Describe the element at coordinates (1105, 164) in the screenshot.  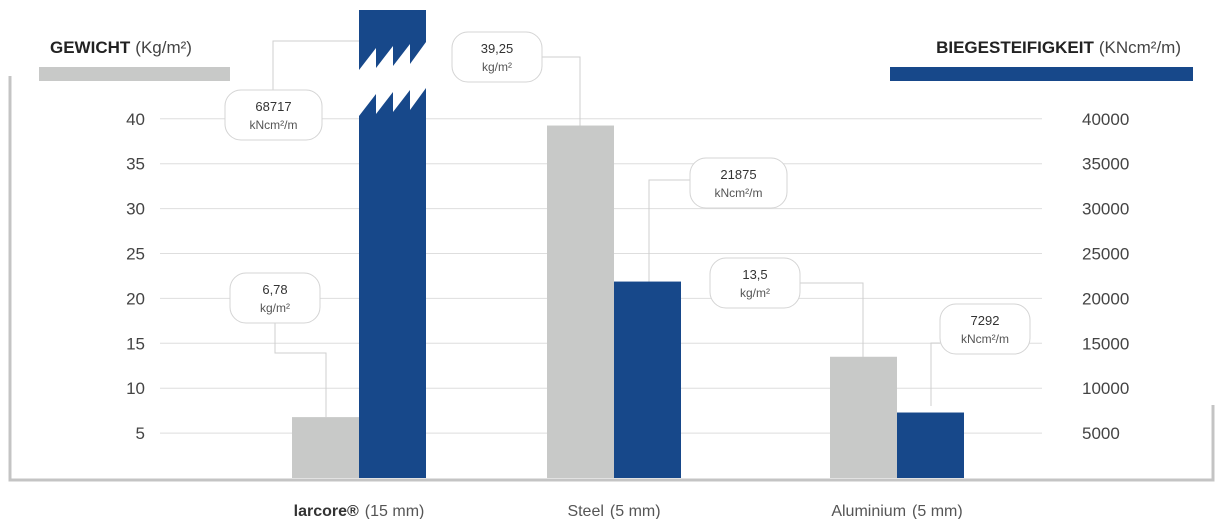
I see `right-tick-label: 35000` at that location.